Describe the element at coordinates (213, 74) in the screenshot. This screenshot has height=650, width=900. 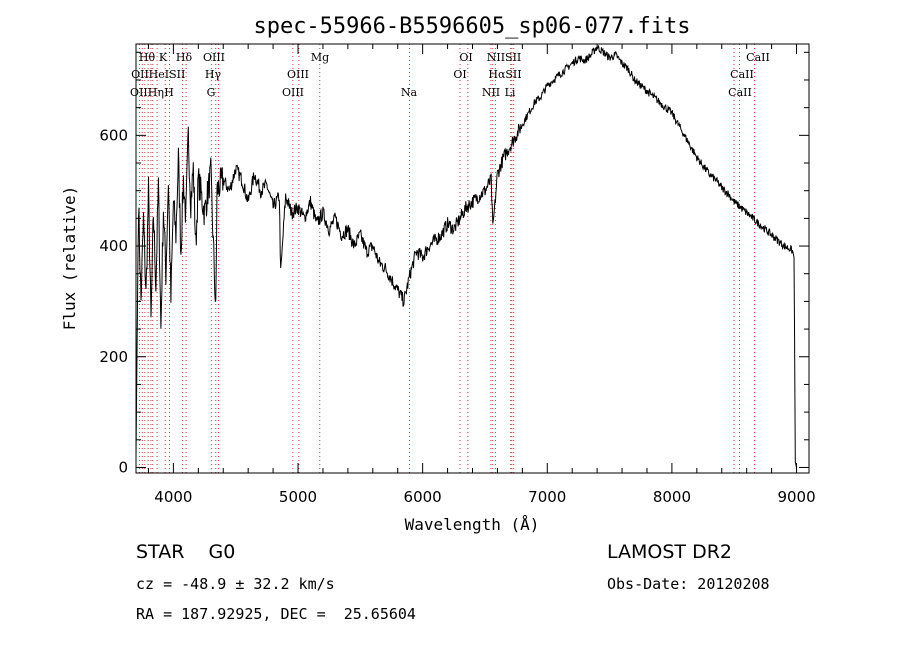
I see `line-label: Hγ` at that location.